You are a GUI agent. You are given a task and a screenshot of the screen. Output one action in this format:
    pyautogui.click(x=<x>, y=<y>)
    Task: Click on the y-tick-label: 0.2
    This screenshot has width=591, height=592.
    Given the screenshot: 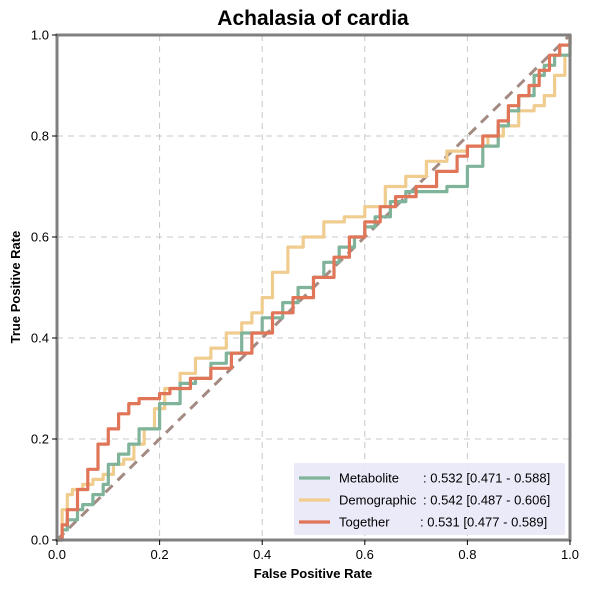 What is the action you would take?
    pyautogui.click(x=40, y=439)
    